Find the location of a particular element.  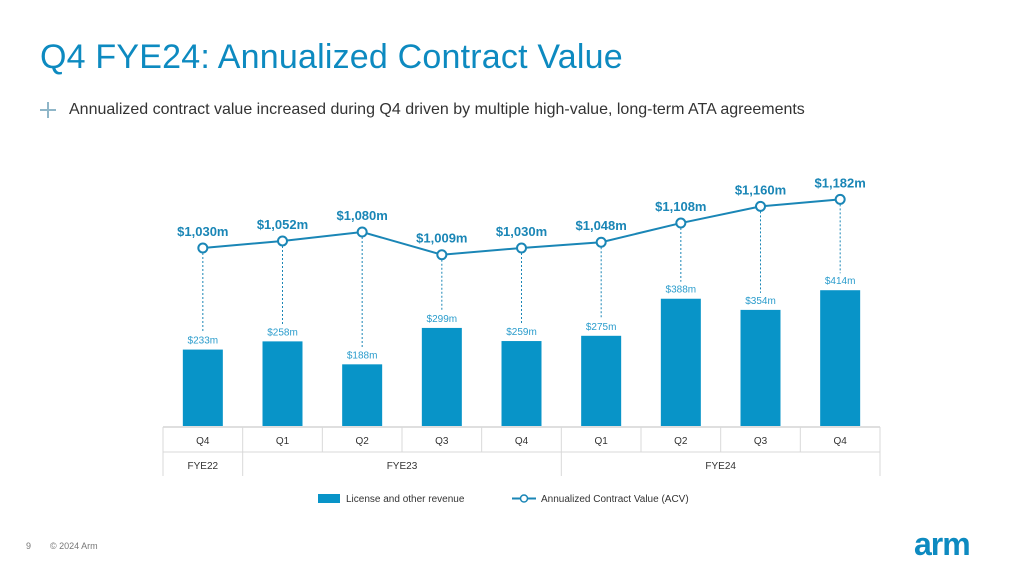

legend-bar-swatch is located at coordinates (329, 498).